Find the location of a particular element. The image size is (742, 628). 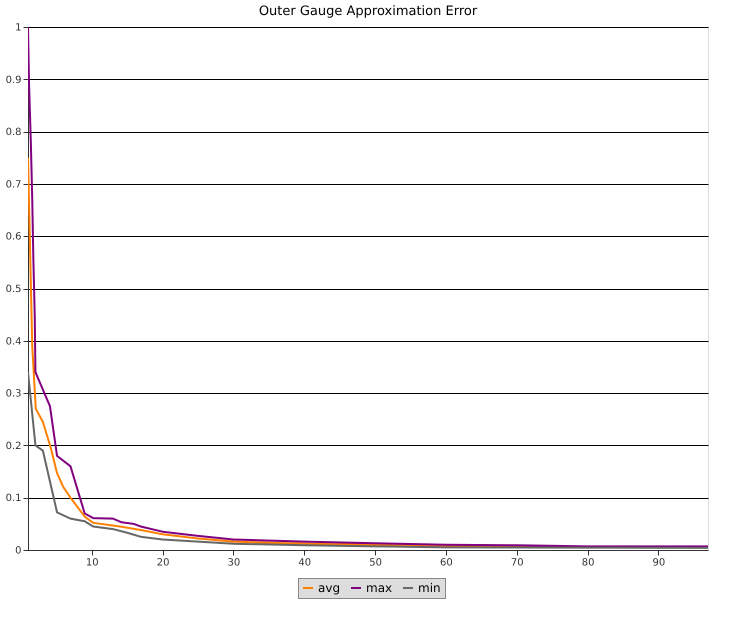

x-tick-label: 20 is located at coordinates (163, 563).